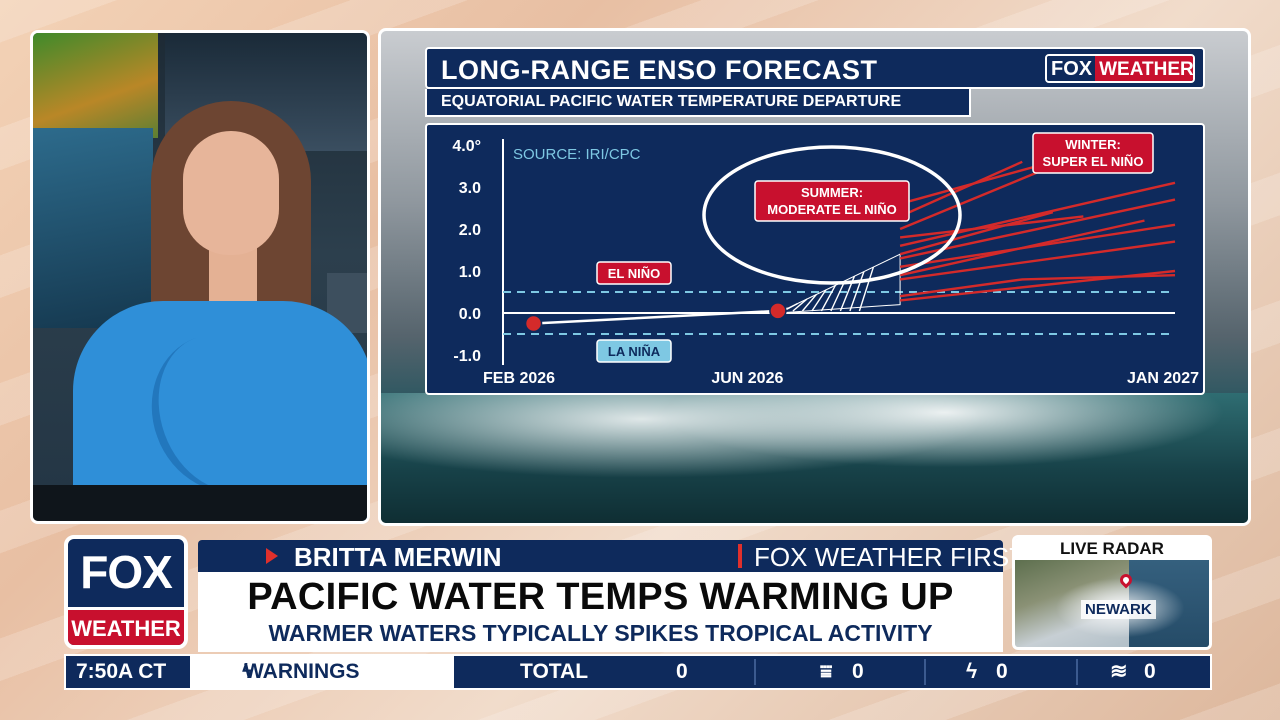 The width and height of the screenshot is (1280, 720). What do you see at coordinates (682, 671) in the screenshot?
I see `total-count: 0` at bounding box center [682, 671].